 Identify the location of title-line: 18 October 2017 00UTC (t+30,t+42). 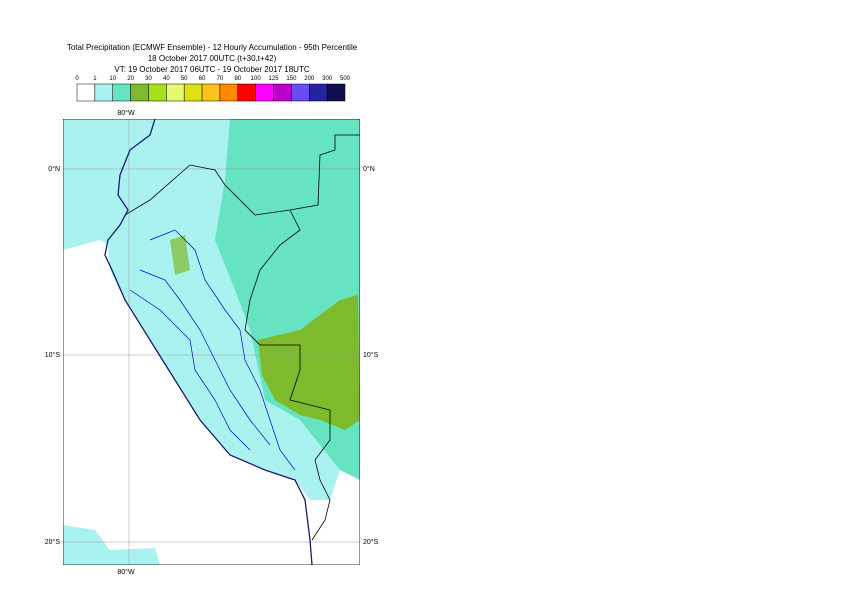
(212, 58).